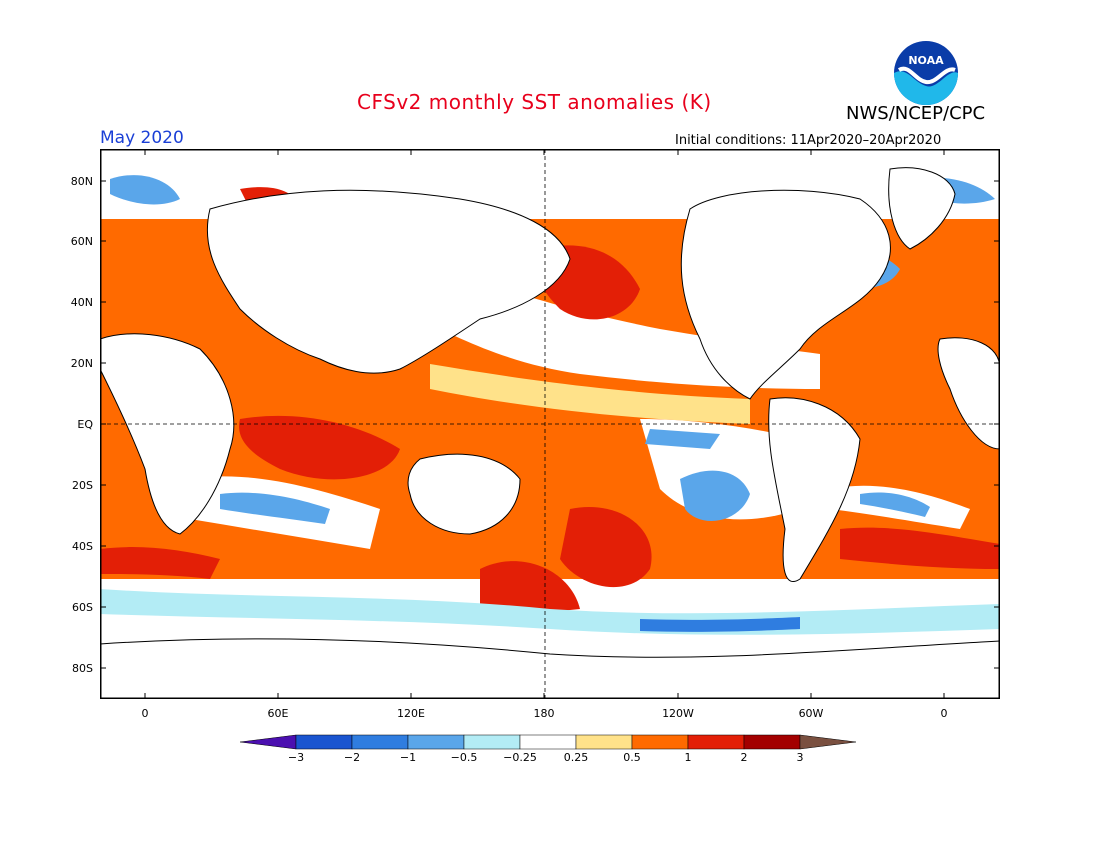 This screenshot has height=850, width=1100. I want to click on colorbar-tick-label: 0.25, so click(576, 757).